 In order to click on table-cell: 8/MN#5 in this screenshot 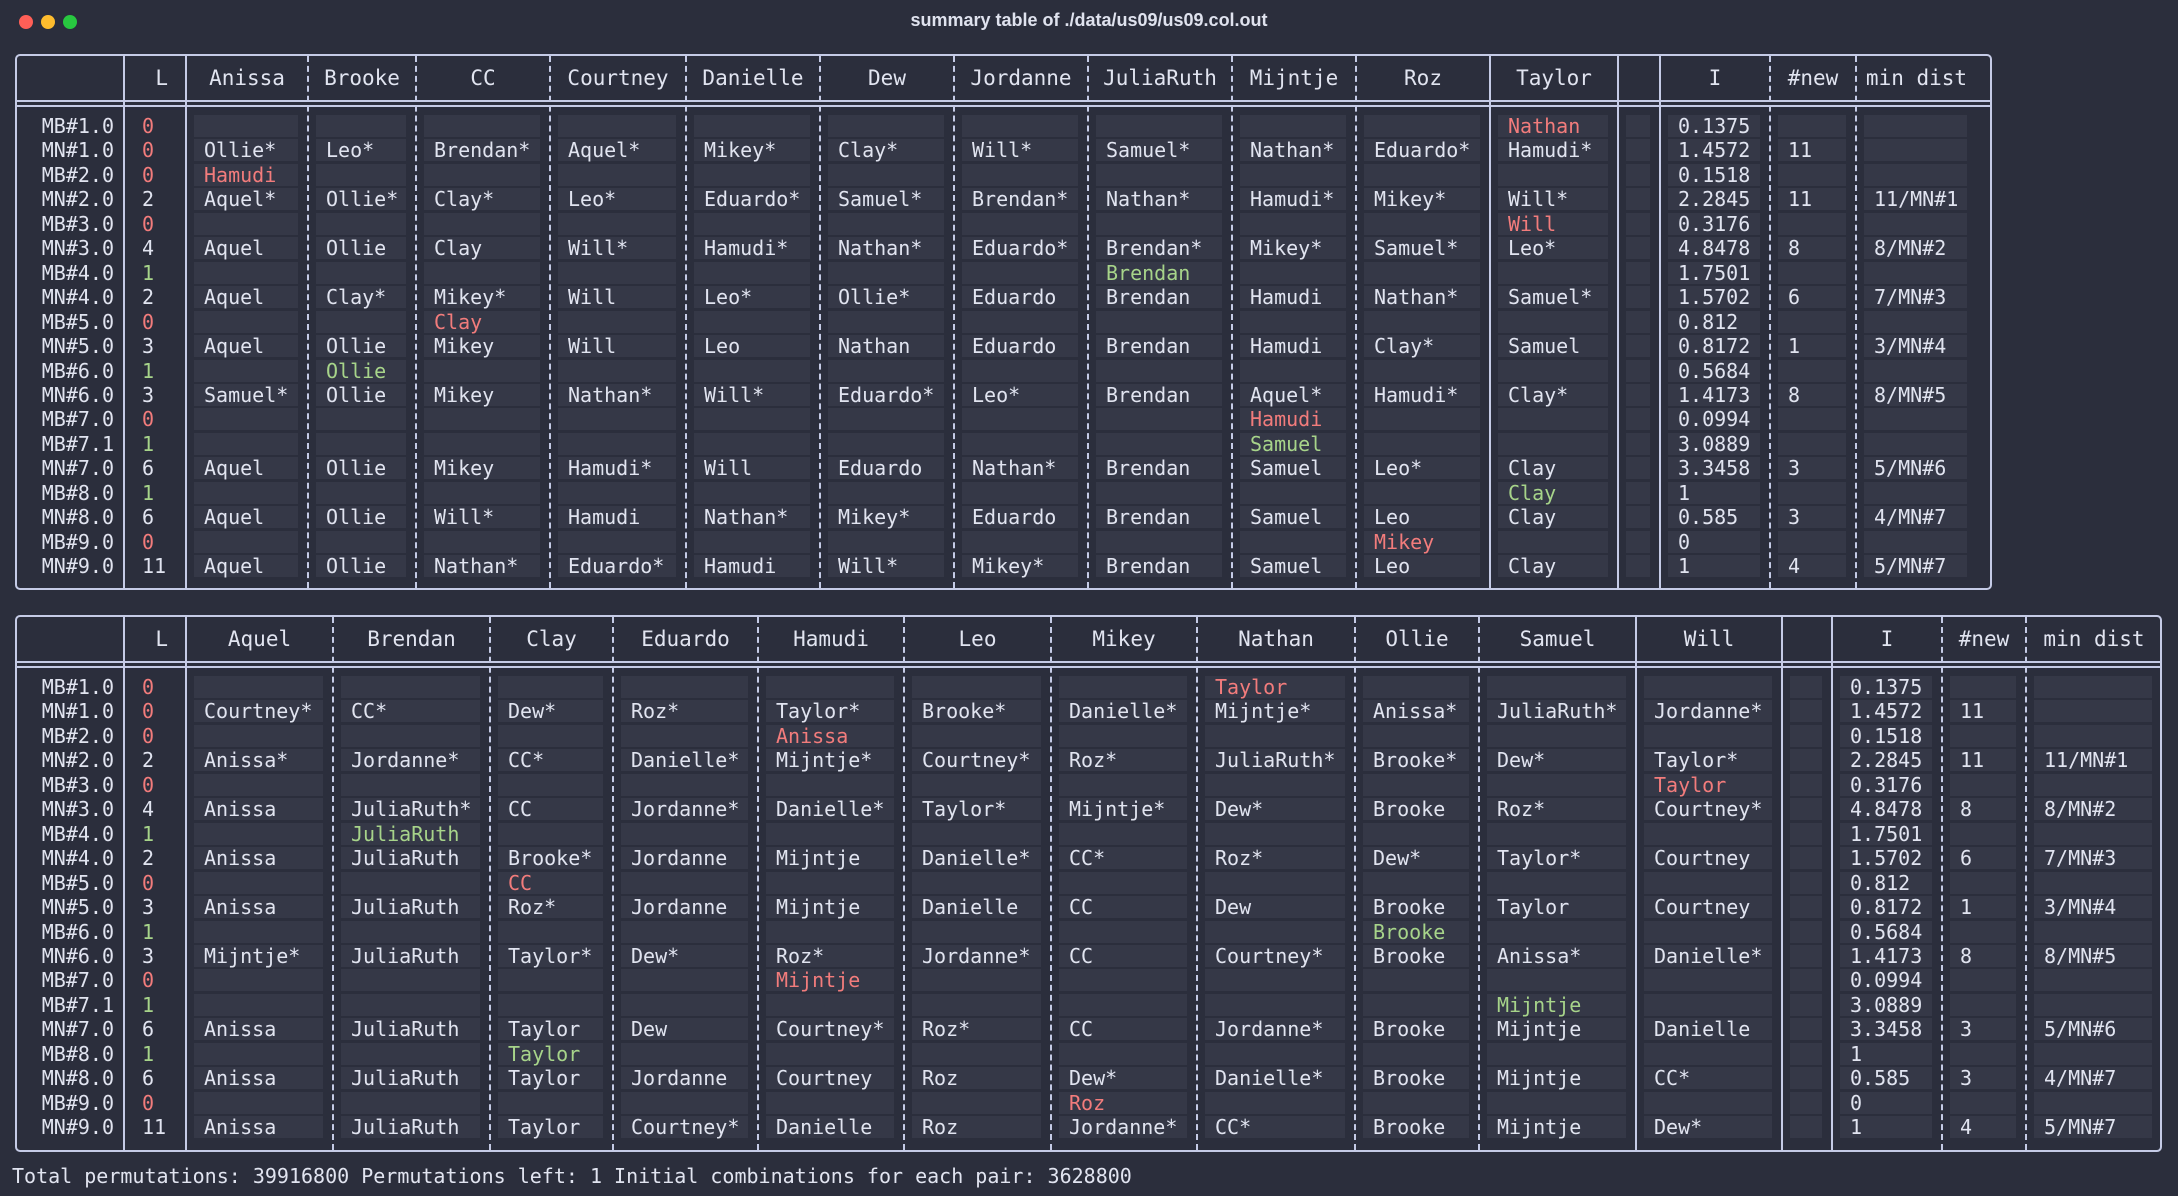, I will do `click(2080, 955)`.